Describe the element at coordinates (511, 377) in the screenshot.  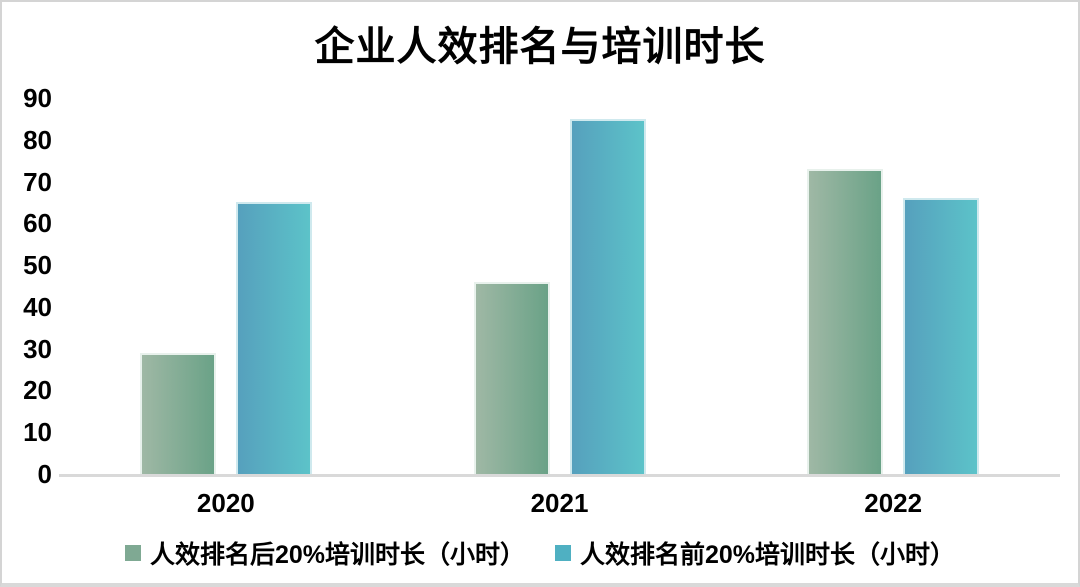
I see `bar-series1-2021` at that location.